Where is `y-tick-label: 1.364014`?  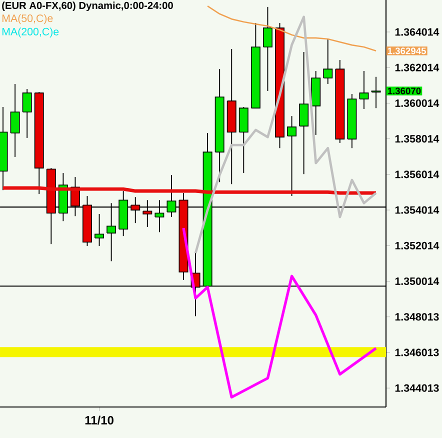
y-tick-label: 1.364014 is located at coordinates (417, 32).